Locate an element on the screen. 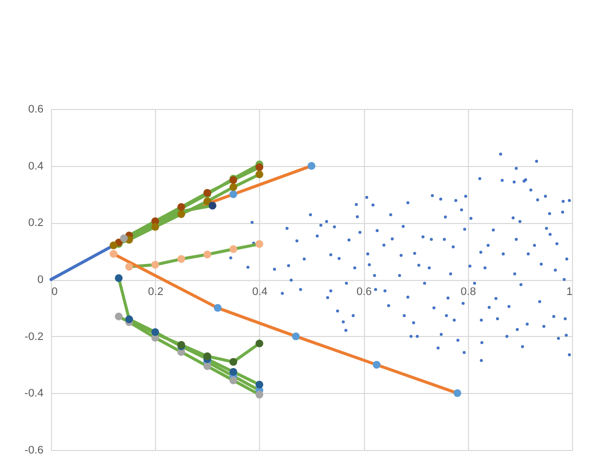 The width and height of the screenshot is (590, 461). y-tick-label: 0 is located at coordinates (40, 280).